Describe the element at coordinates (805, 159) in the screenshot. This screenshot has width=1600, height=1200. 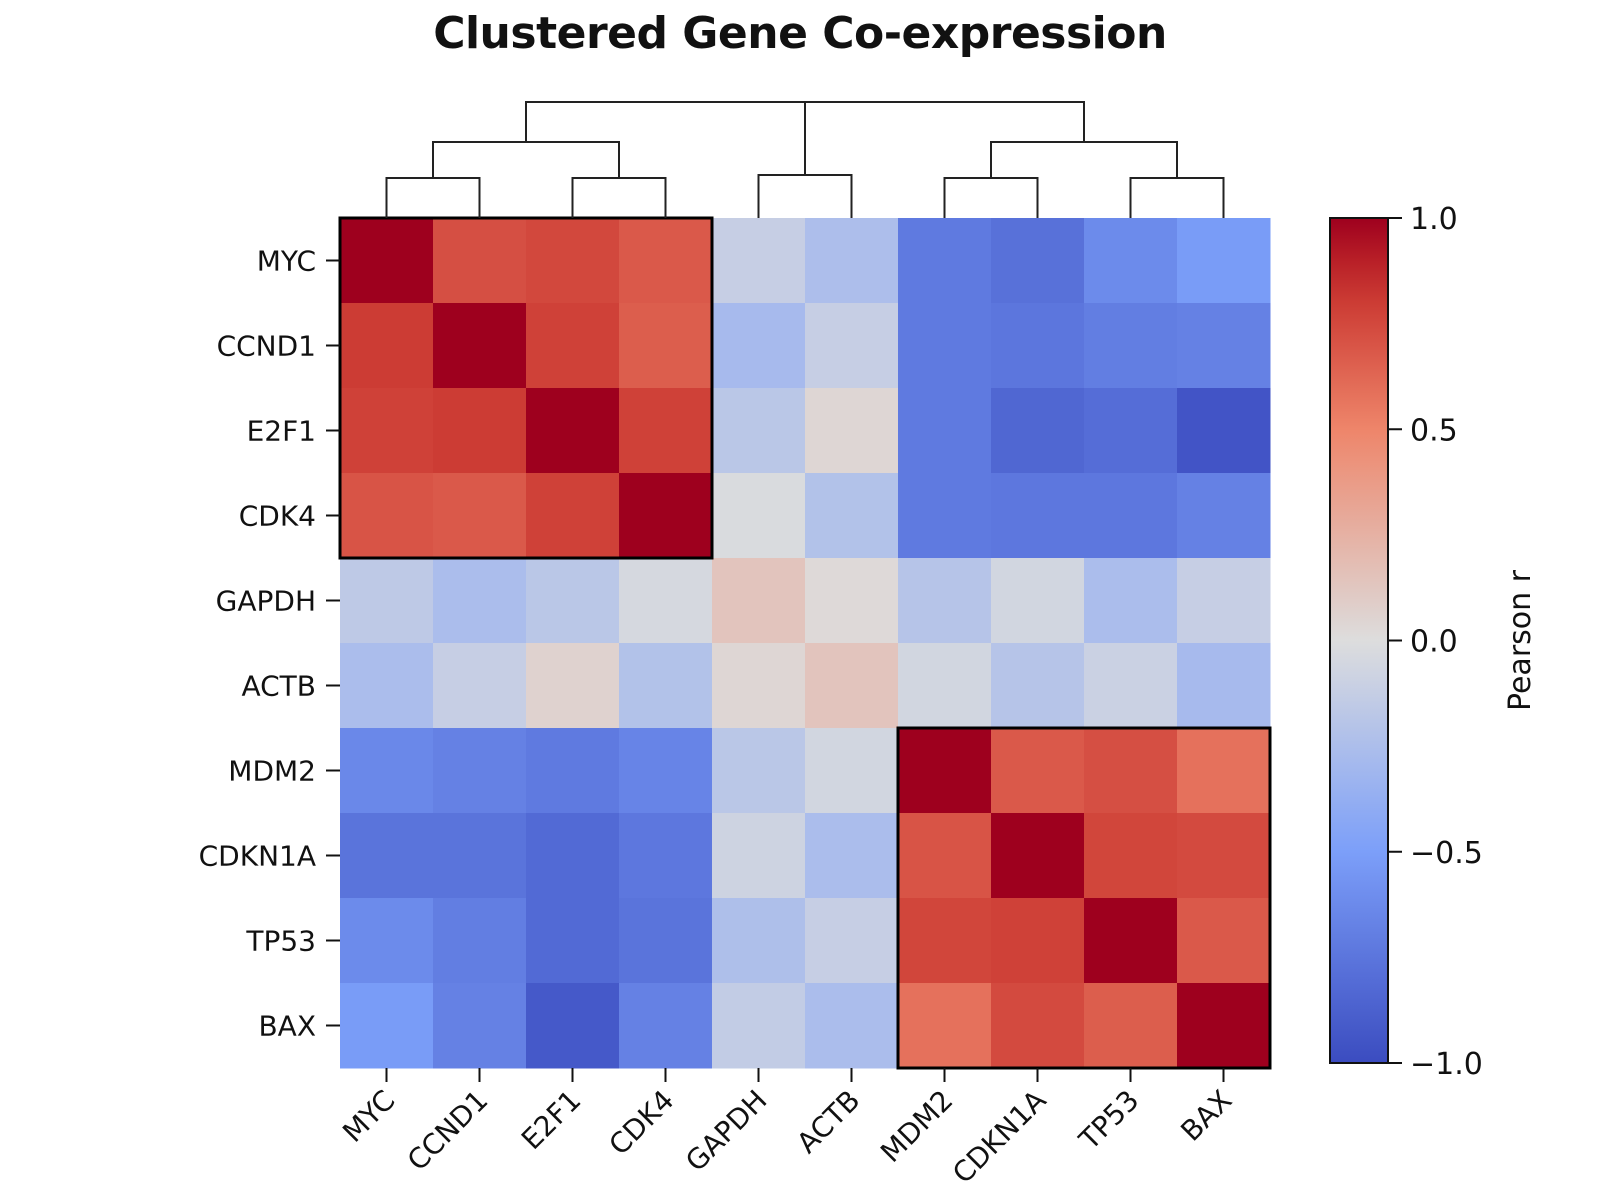
I see `dendrogram` at that location.